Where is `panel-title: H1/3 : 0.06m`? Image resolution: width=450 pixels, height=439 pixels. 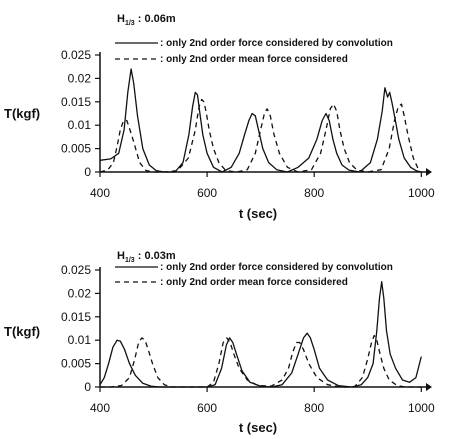
panel-title: H1/3 : 0.06m is located at coordinates (146, 20).